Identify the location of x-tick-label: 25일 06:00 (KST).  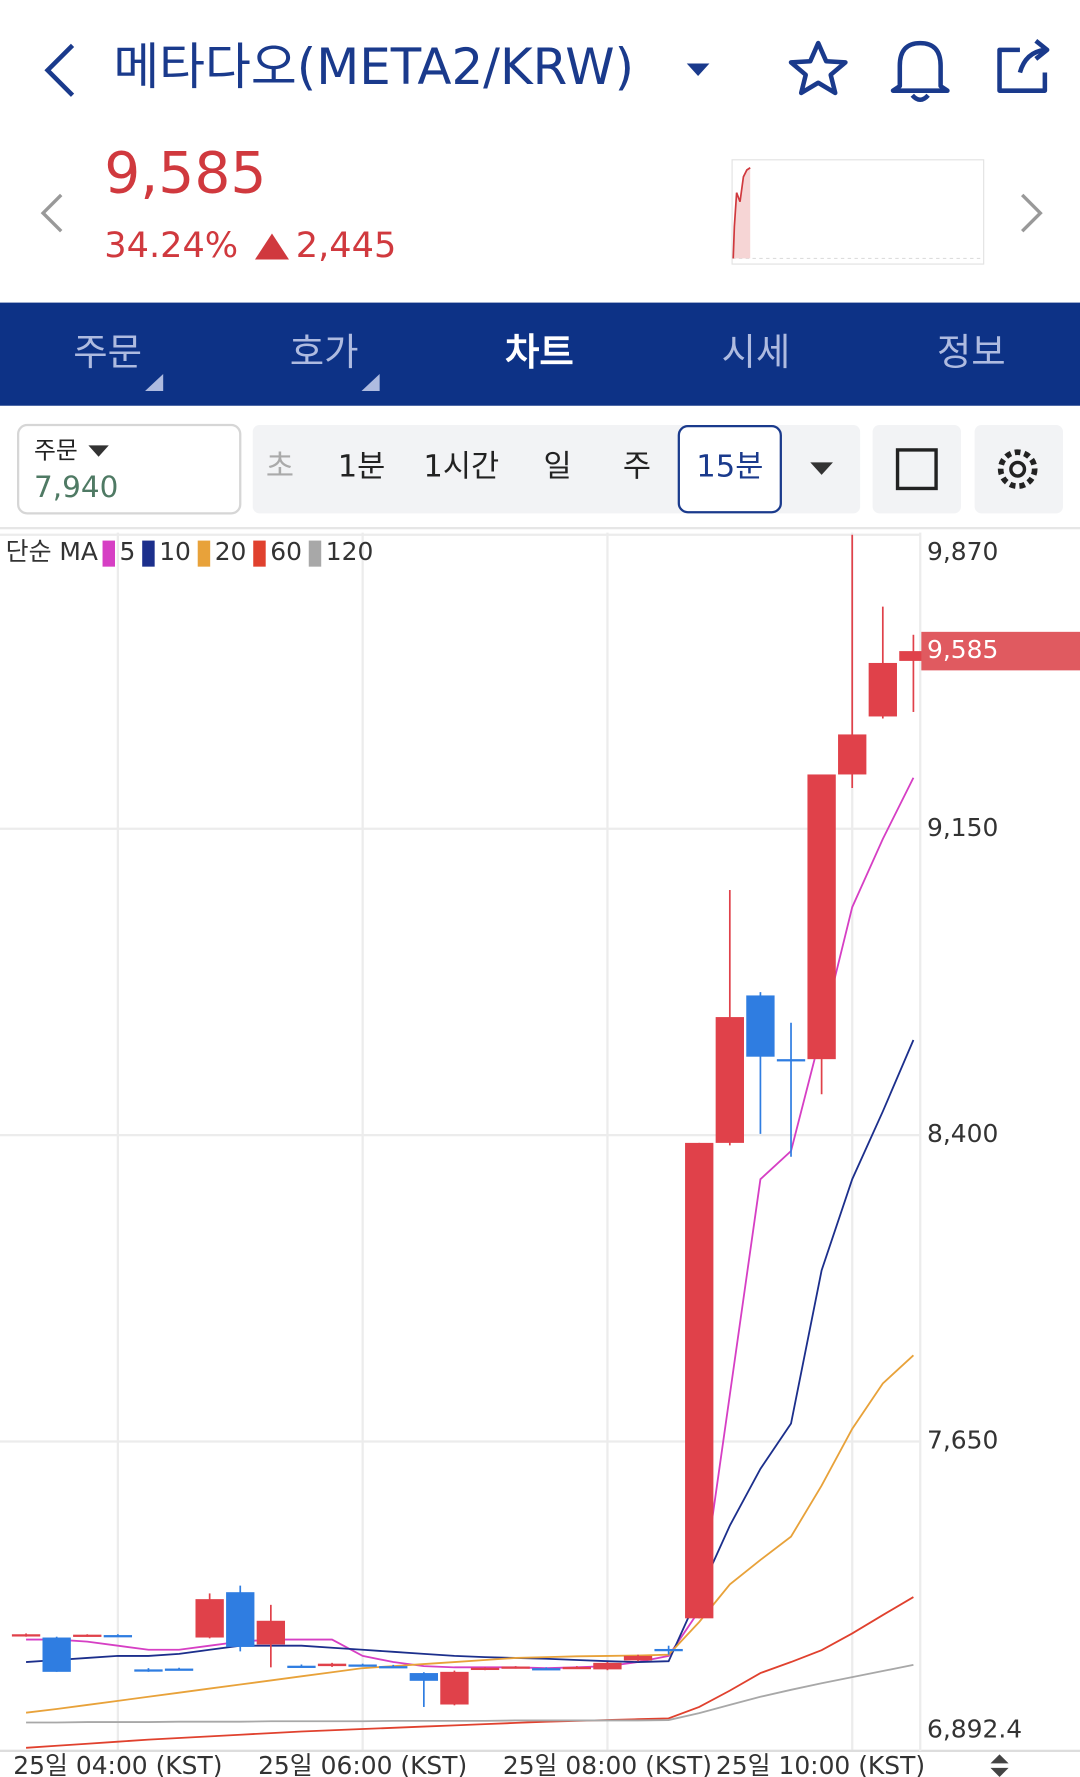
(362, 1764).